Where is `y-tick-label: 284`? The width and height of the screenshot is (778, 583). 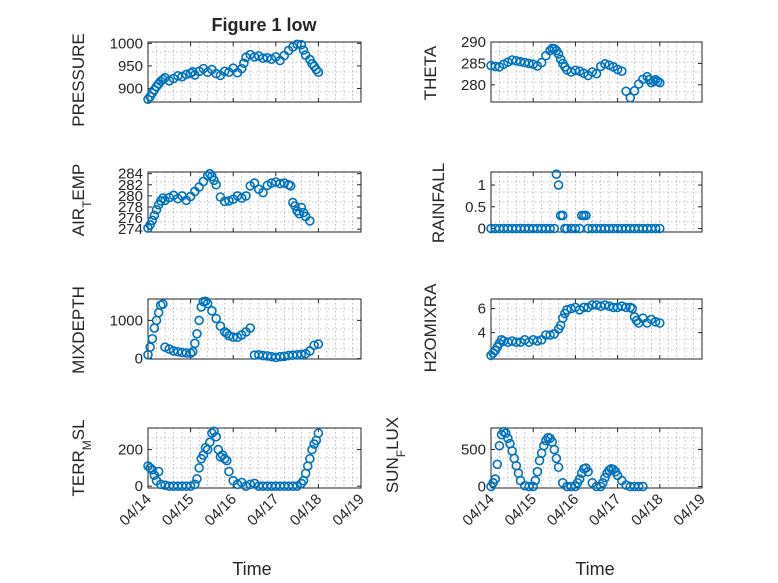
y-tick-label: 284 is located at coordinates (130, 174).